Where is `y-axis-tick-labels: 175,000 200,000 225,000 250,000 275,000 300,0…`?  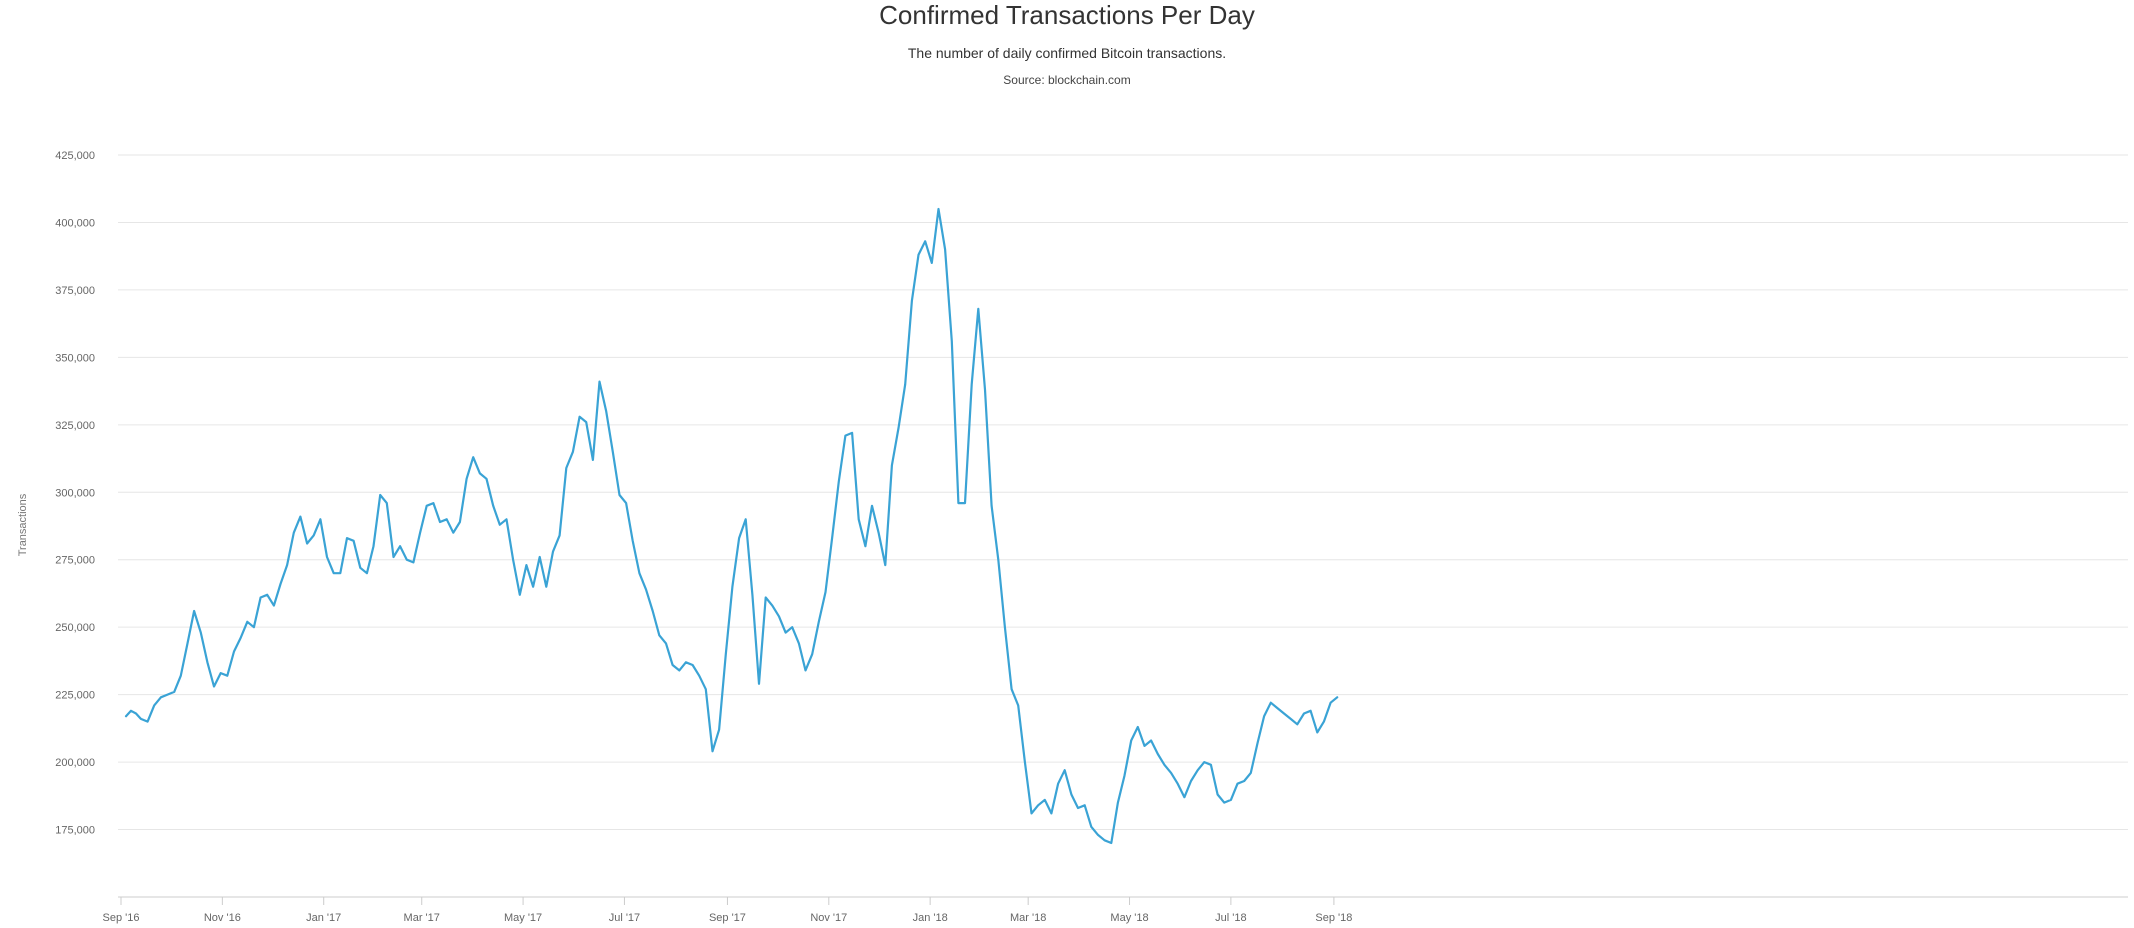 y-axis-tick-labels: 175,000 200,000 225,000 250,000 275,000 300,0… is located at coordinates (75, 493).